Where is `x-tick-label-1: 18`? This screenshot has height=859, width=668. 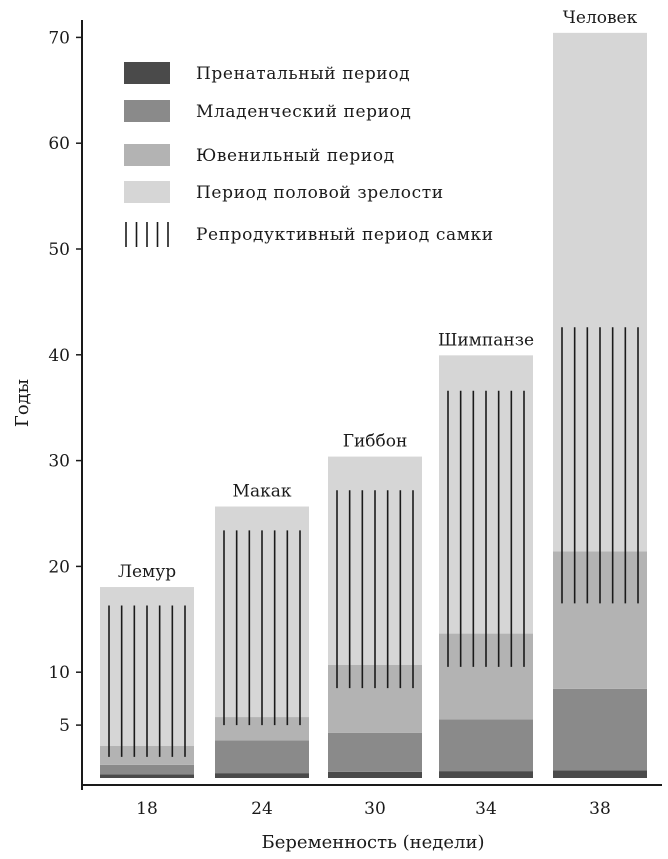
x-tick-label-1: 18 is located at coordinates (147, 809).